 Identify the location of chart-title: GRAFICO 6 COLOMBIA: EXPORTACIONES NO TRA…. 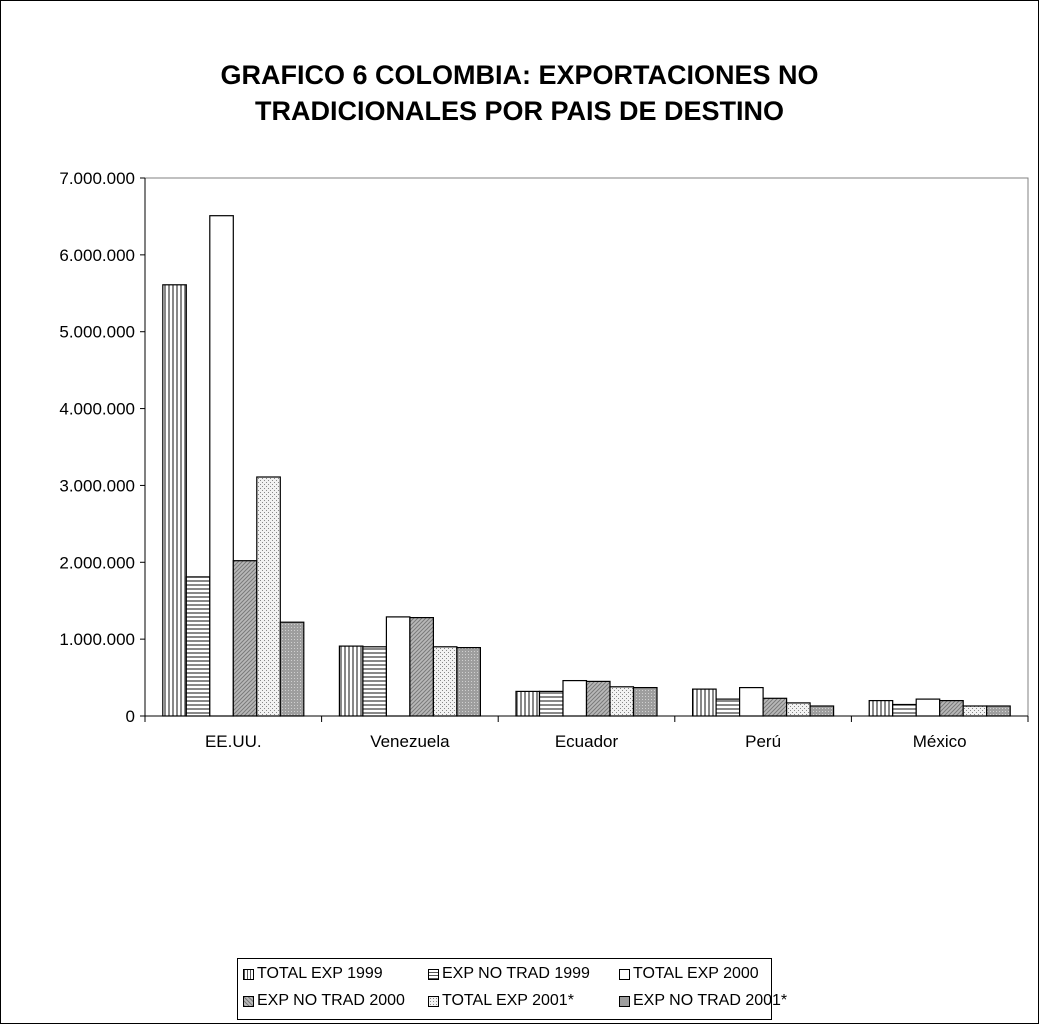
(519, 93).